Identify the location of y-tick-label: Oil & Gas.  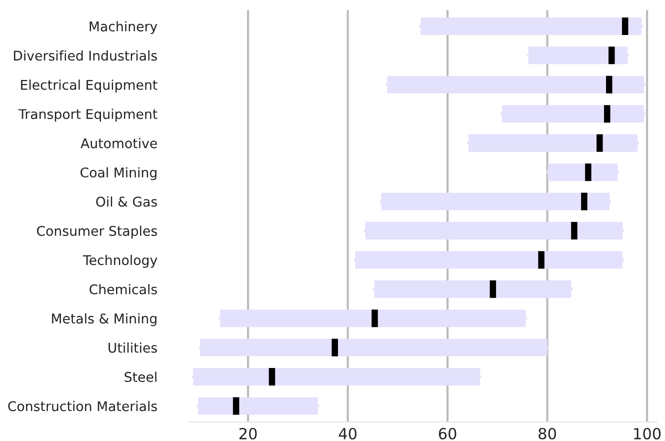
(126, 201).